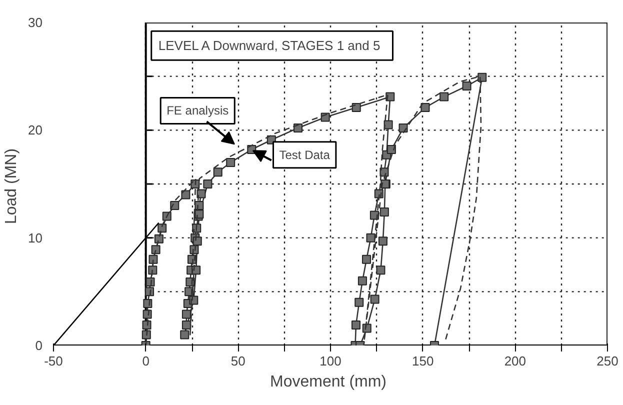  I want to click on series-label: Test Data, so click(304, 155).